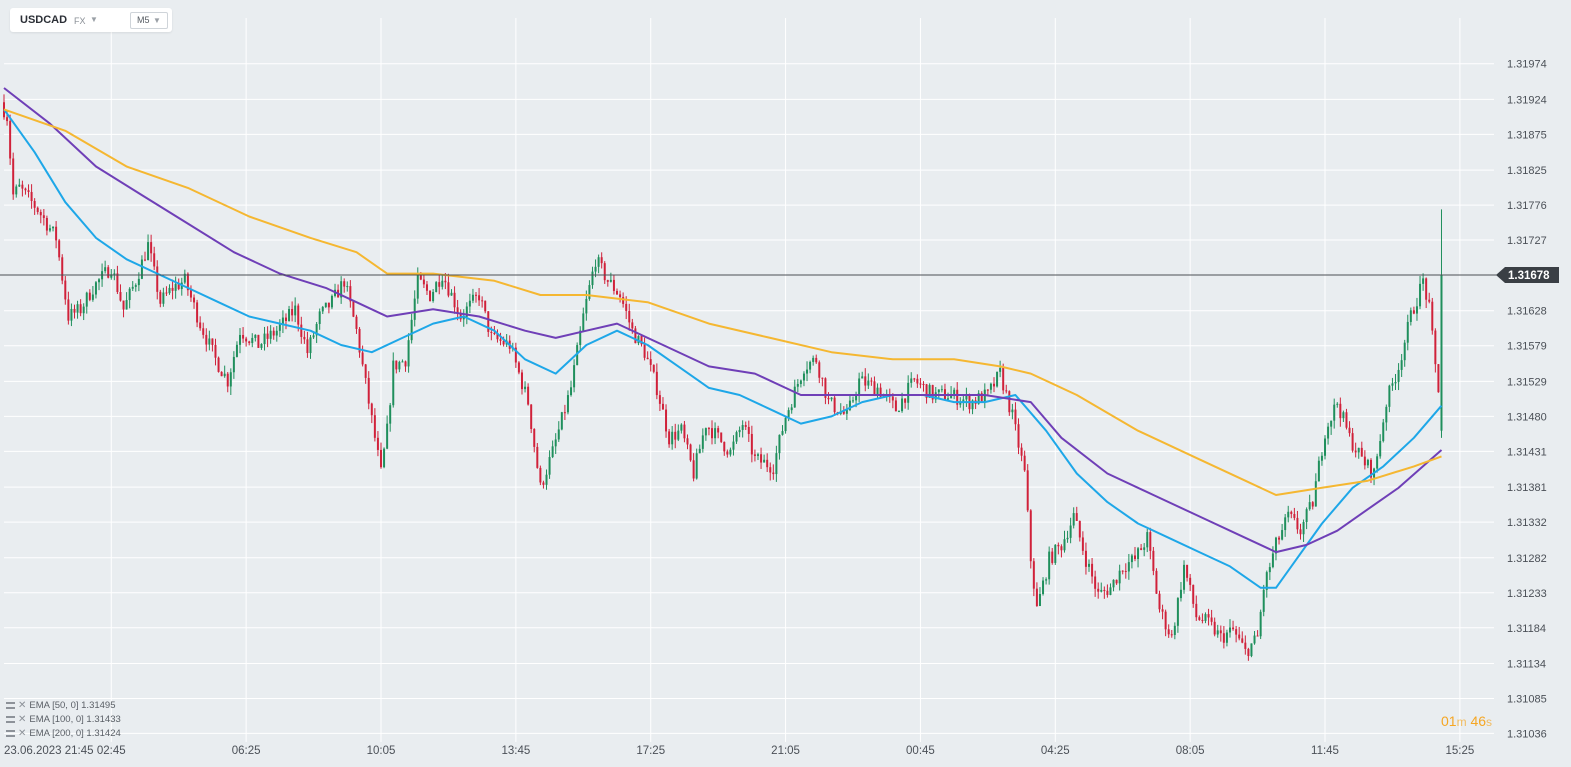  What do you see at coordinates (63, 733) in the screenshot?
I see `indicator-ema200: ✕ EMA [200, 0] 1.31424` at bounding box center [63, 733].